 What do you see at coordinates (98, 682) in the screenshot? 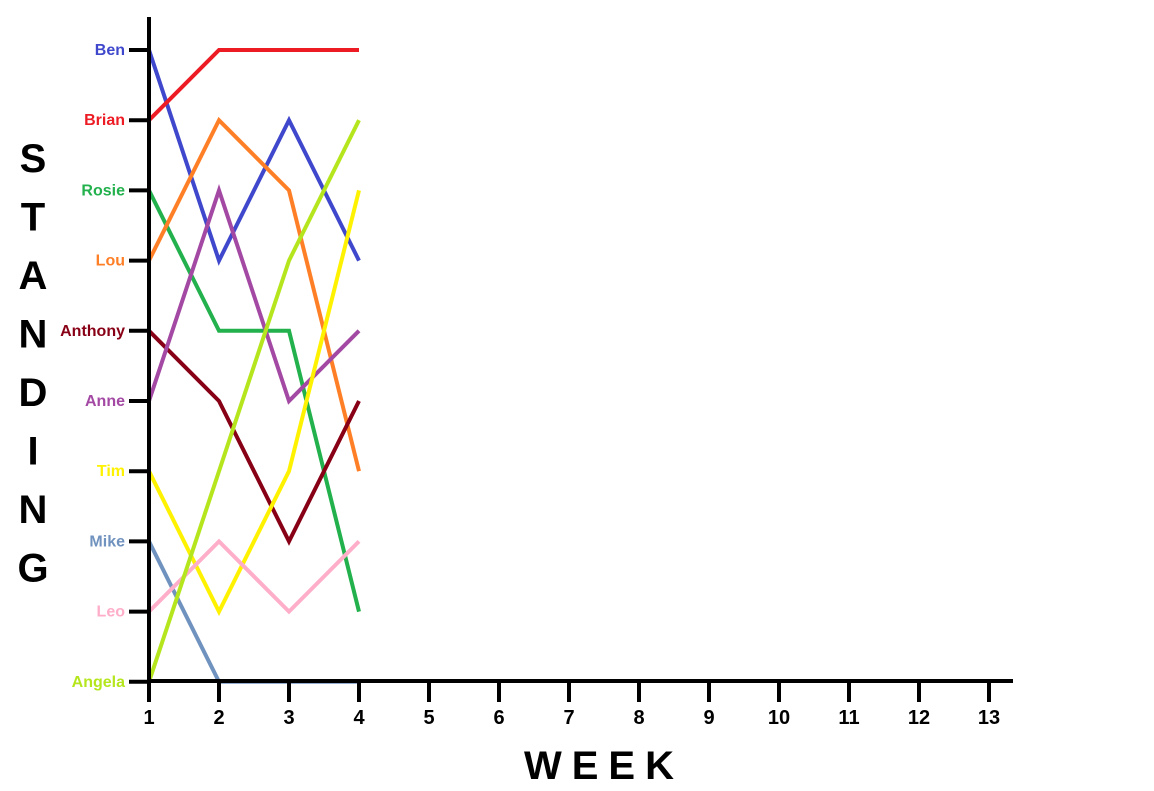
I see `y-tick-label: Angela` at bounding box center [98, 682].